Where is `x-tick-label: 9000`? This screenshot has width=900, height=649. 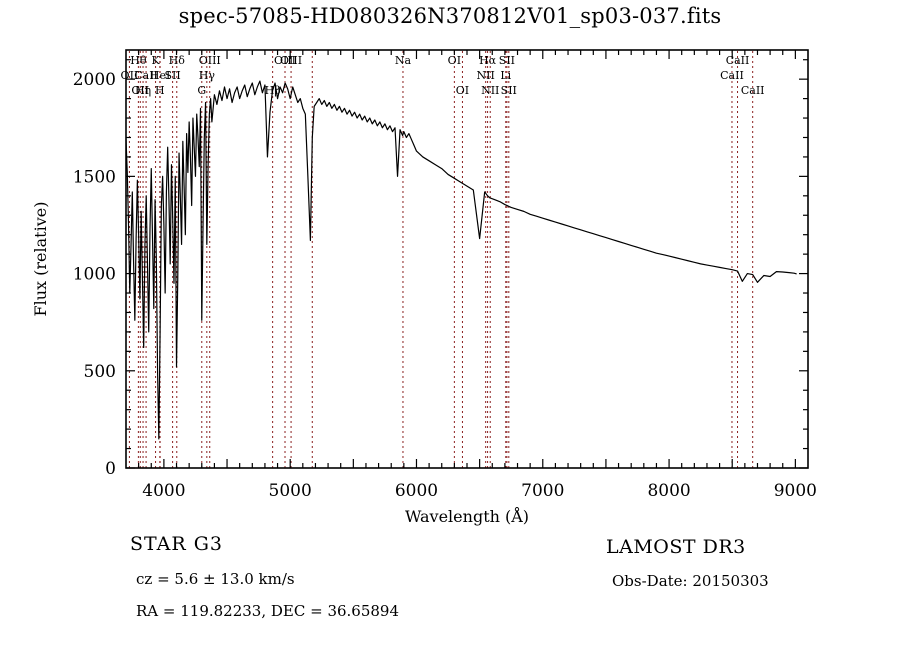 x-tick-label: 9000 is located at coordinates (795, 491).